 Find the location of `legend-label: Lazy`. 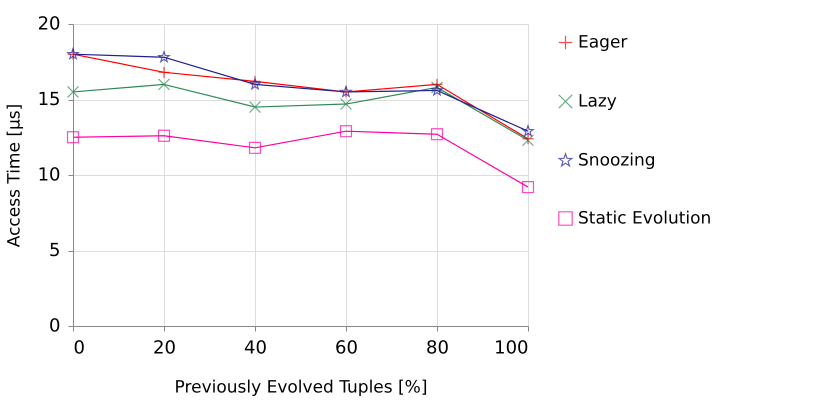

legend-label: Lazy is located at coordinates (597, 102).